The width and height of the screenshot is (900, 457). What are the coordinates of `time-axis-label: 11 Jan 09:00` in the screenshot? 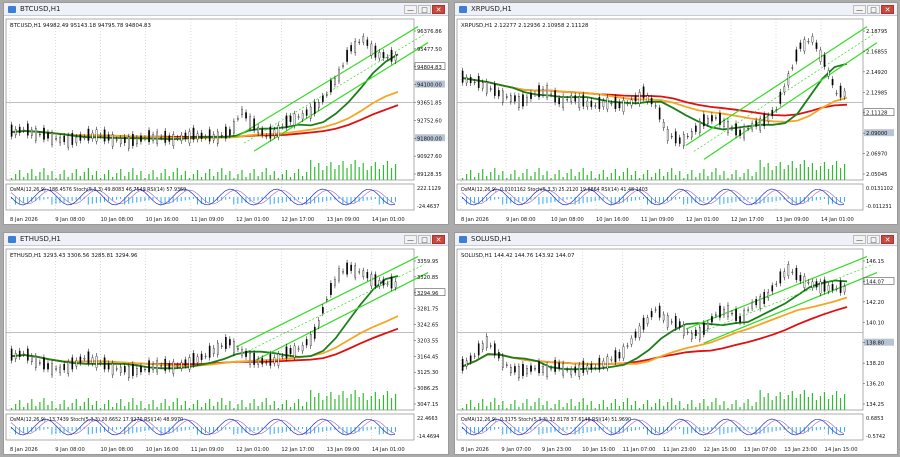 It's located at (657, 220).